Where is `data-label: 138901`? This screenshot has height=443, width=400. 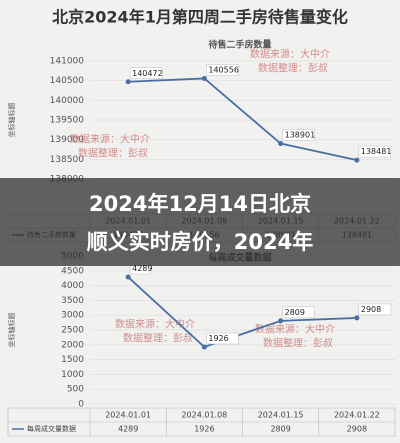 data-label: 138901 is located at coordinates (300, 135).